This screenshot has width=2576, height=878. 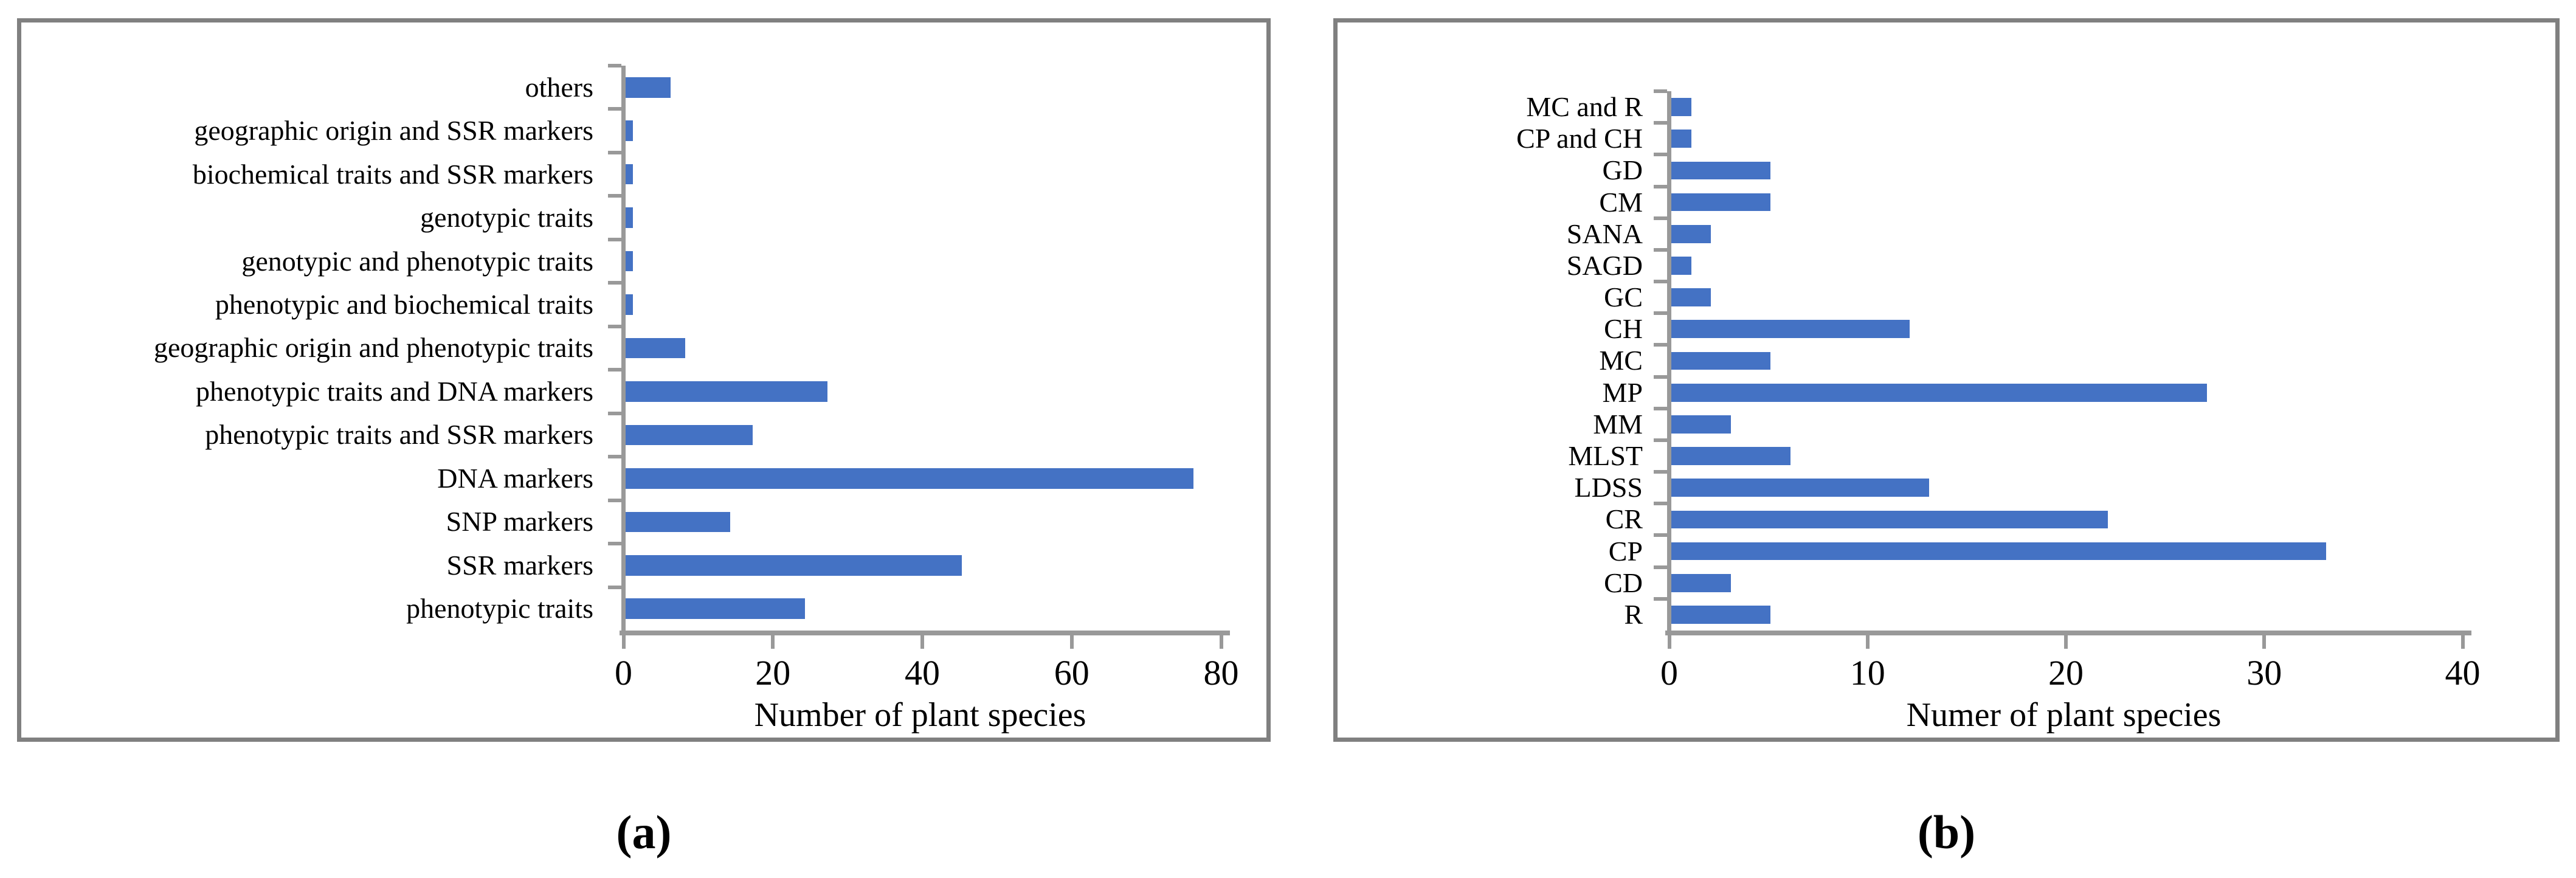 What do you see at coordinates (925, 633) in the screenshot?
I see `x-axis-line` at bounding box center [925, 633].